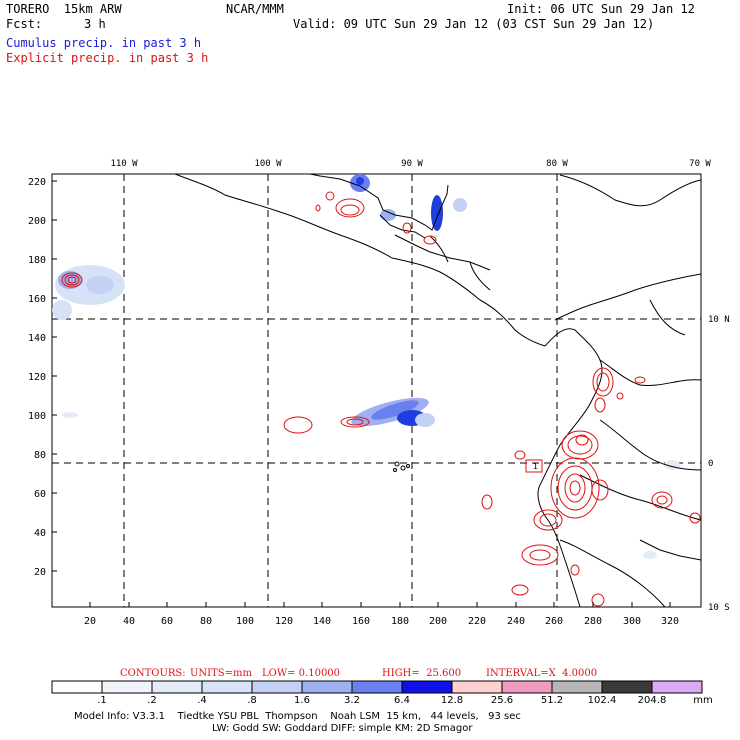 Image resolution: width=740 pixels, height=740 pixels. Describe the element at coordinates (542, 673) in the screenshot. I see `contour-interval: INTERVAL=X 4.0000` at that location.